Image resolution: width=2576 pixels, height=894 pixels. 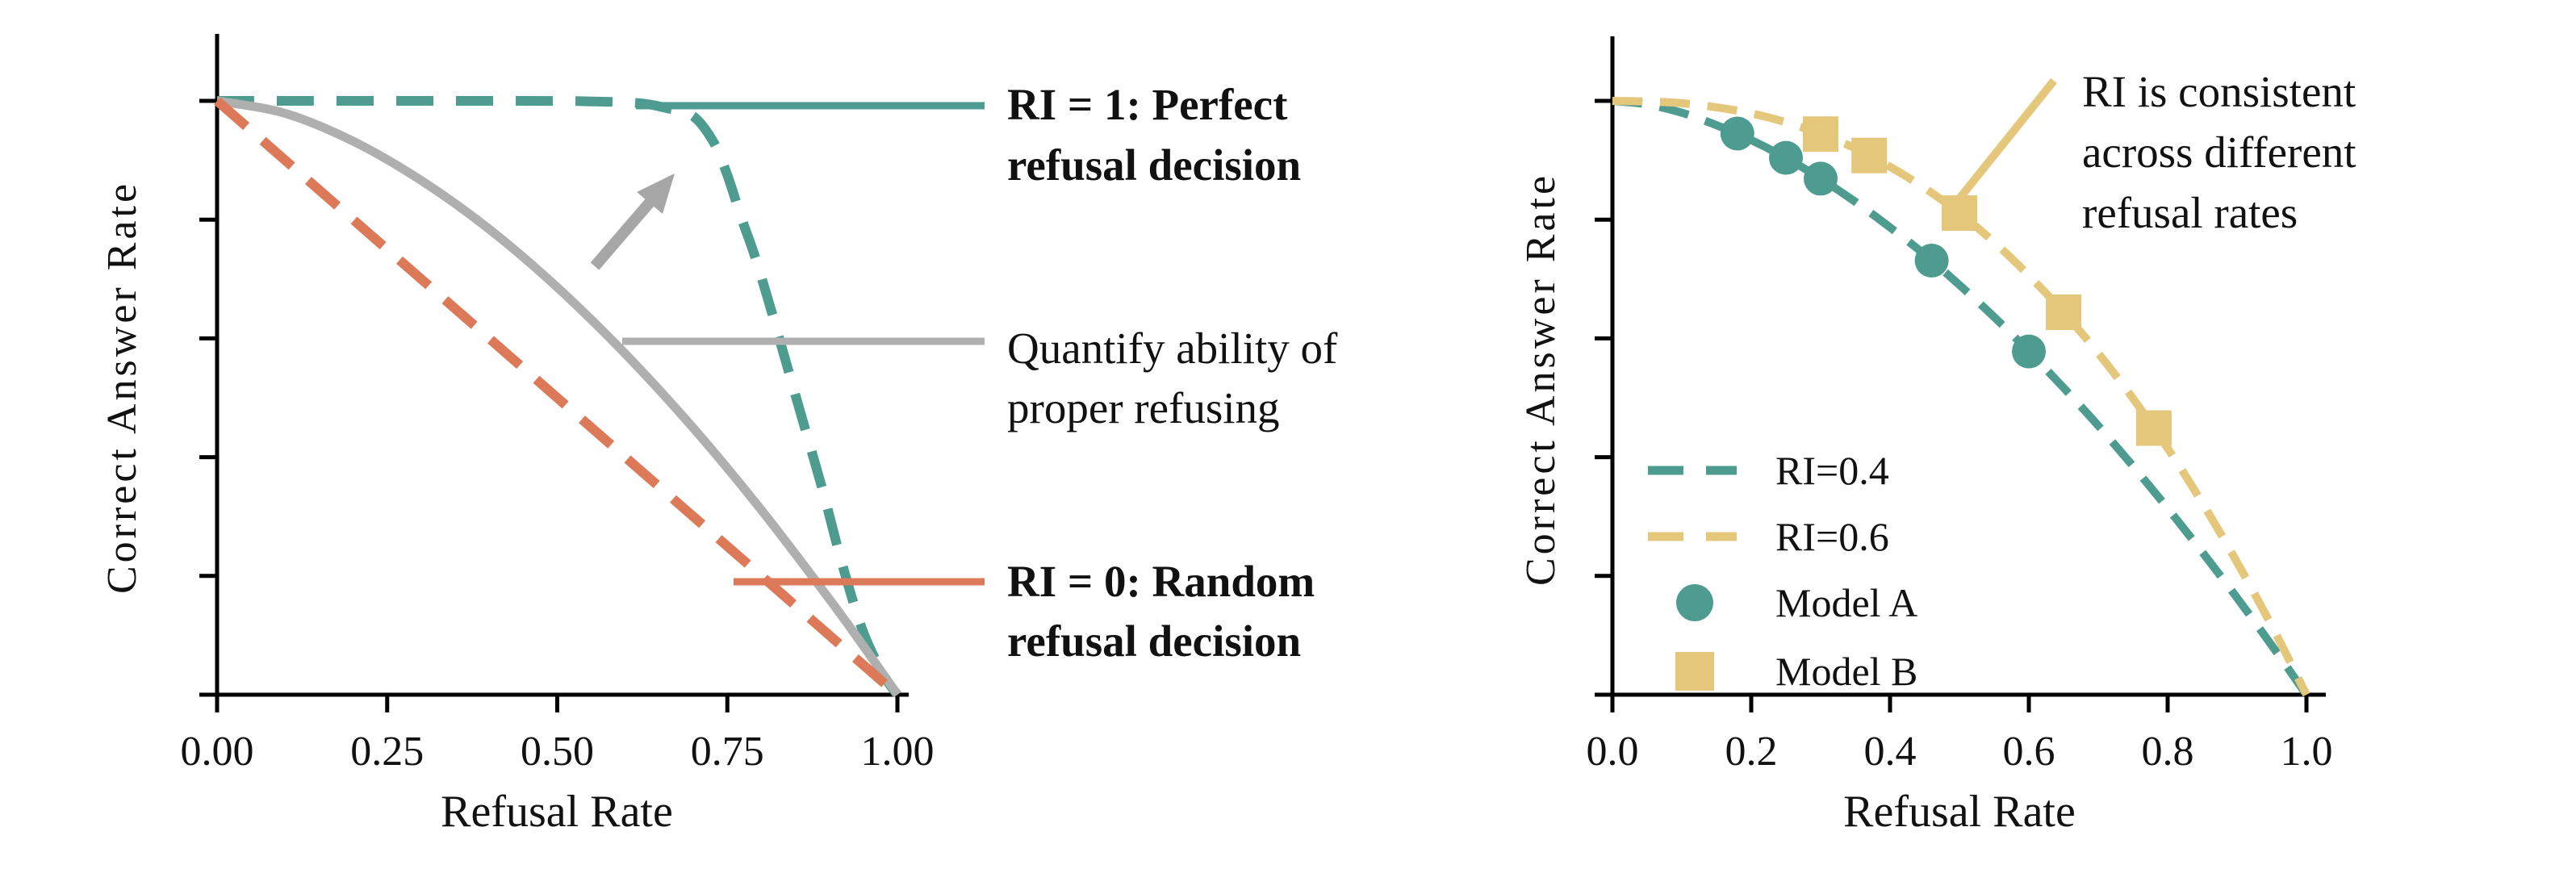 What do you see at coordinates (1832, 537) in the screenshot?
I see `legend-ri06-label: RI=0.6` at bounding box center [1832, 537].